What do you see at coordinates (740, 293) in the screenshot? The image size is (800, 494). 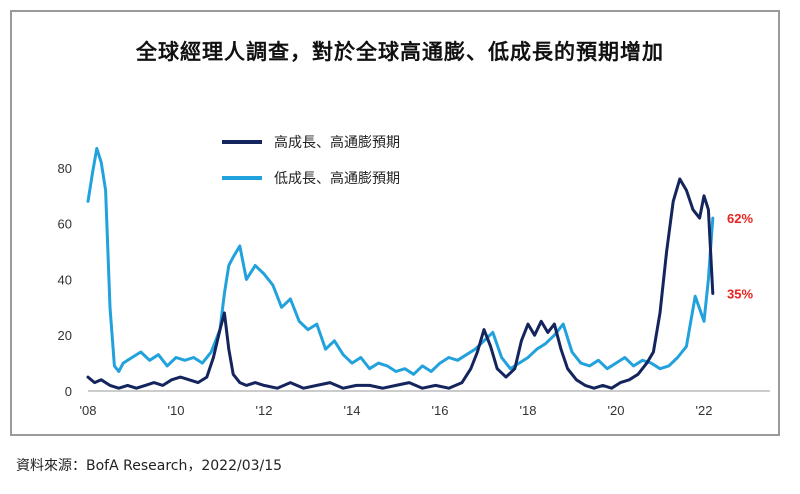 I see `end-value-label: 35%` at bounding box center [740, 293].